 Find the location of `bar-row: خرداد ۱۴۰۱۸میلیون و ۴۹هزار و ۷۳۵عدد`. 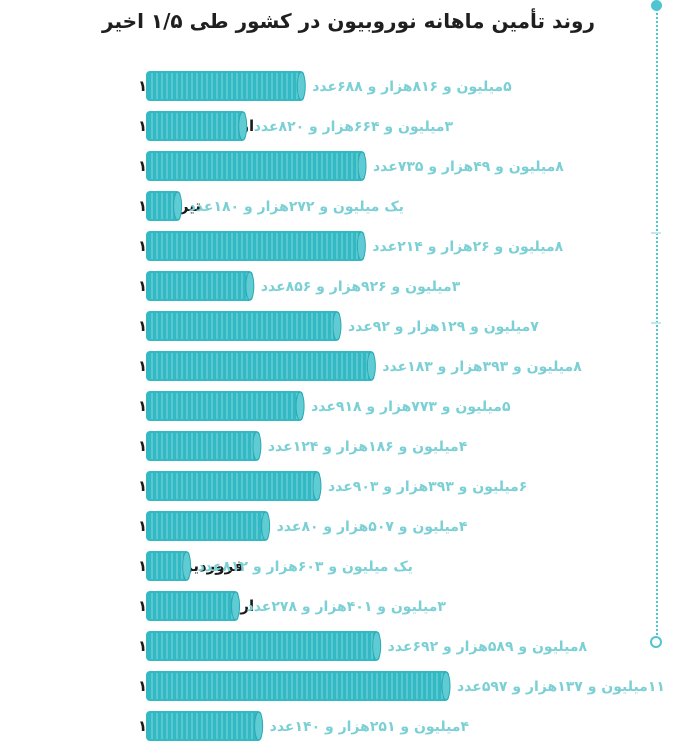

bar-row: خرداد ۱۴۰۱۸میلیون و ۴۹هزار و ۷۳۵عدد is located at coordinates (351, 166).